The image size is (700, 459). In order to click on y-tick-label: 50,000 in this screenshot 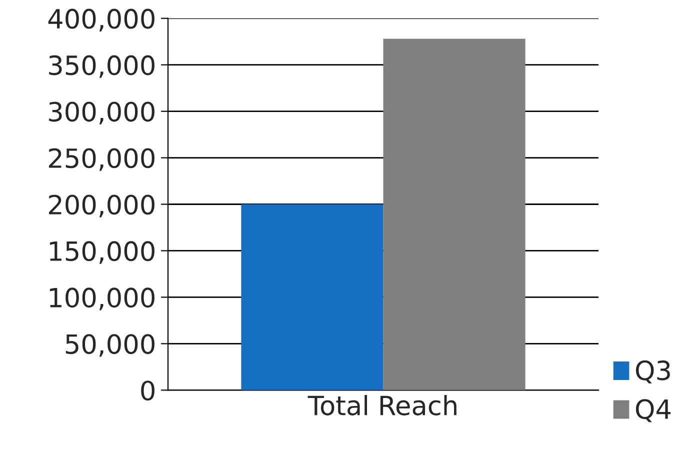, I will do `click(110, 345)`.